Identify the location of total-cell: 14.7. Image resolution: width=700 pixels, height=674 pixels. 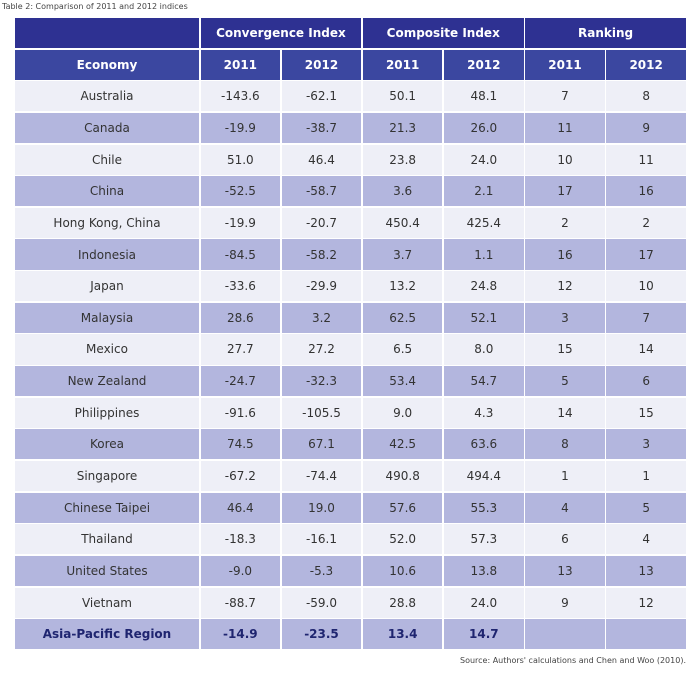
(483, 634).